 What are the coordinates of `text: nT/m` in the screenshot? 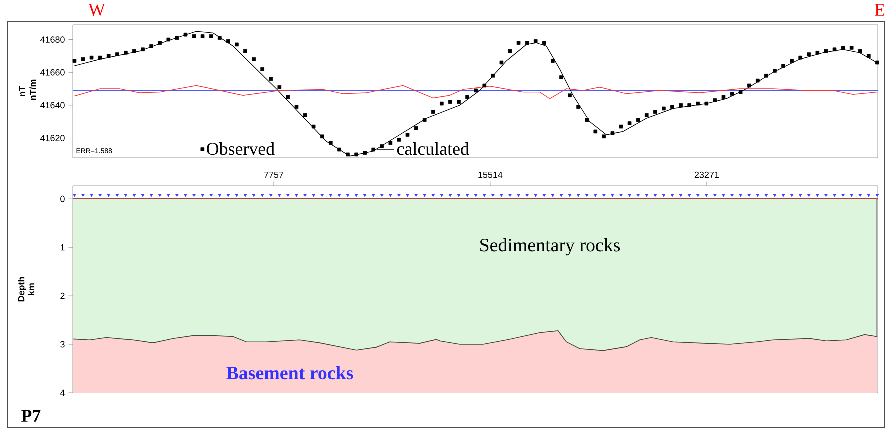 It's located at (33, 90).